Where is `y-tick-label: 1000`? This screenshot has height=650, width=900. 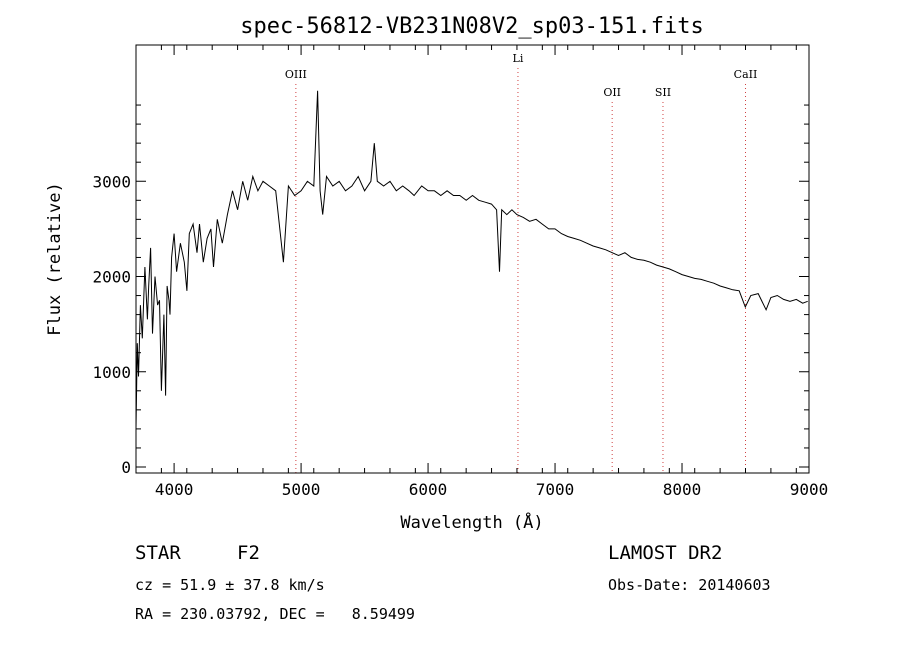 y-tick-label: 1000 is located at coordinates (111, 372).